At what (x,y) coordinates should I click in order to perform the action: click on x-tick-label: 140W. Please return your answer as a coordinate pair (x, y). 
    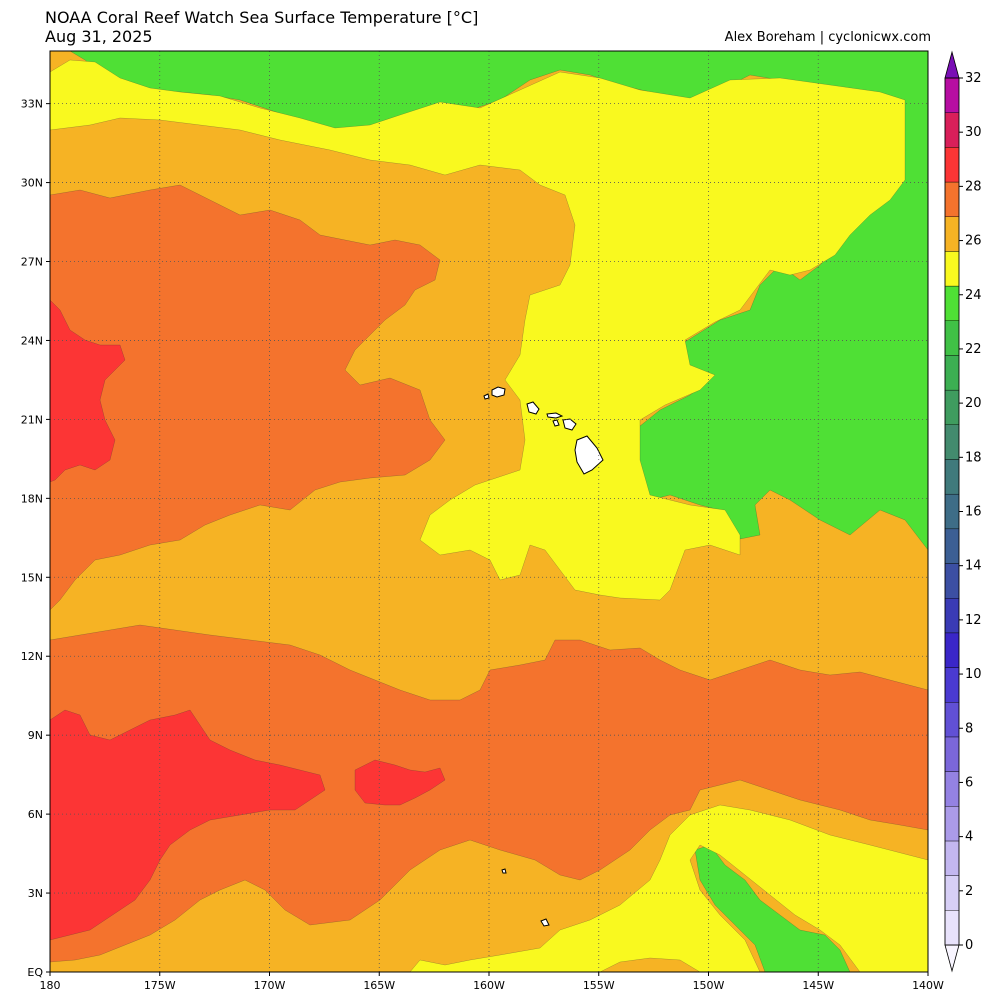
    Looking at the image, I should click on (928, 985).